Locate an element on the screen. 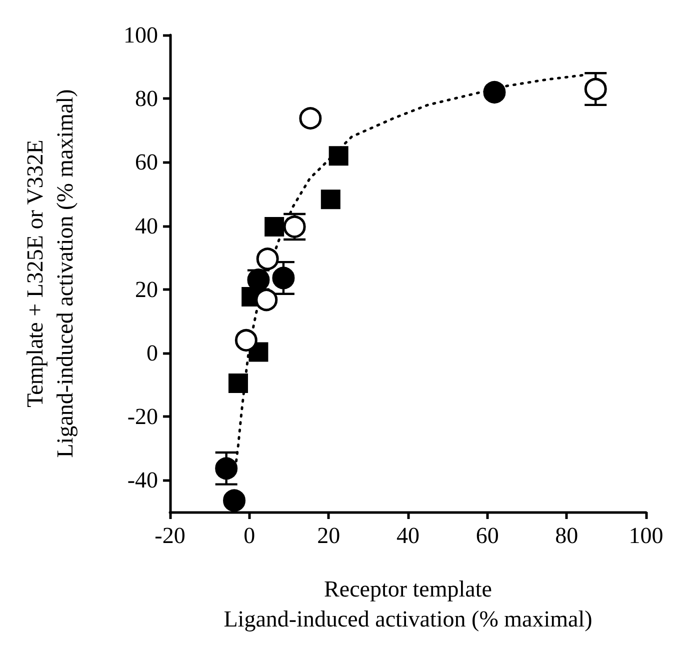  x-tick-label: 0 is located at coordinates (250, 535).